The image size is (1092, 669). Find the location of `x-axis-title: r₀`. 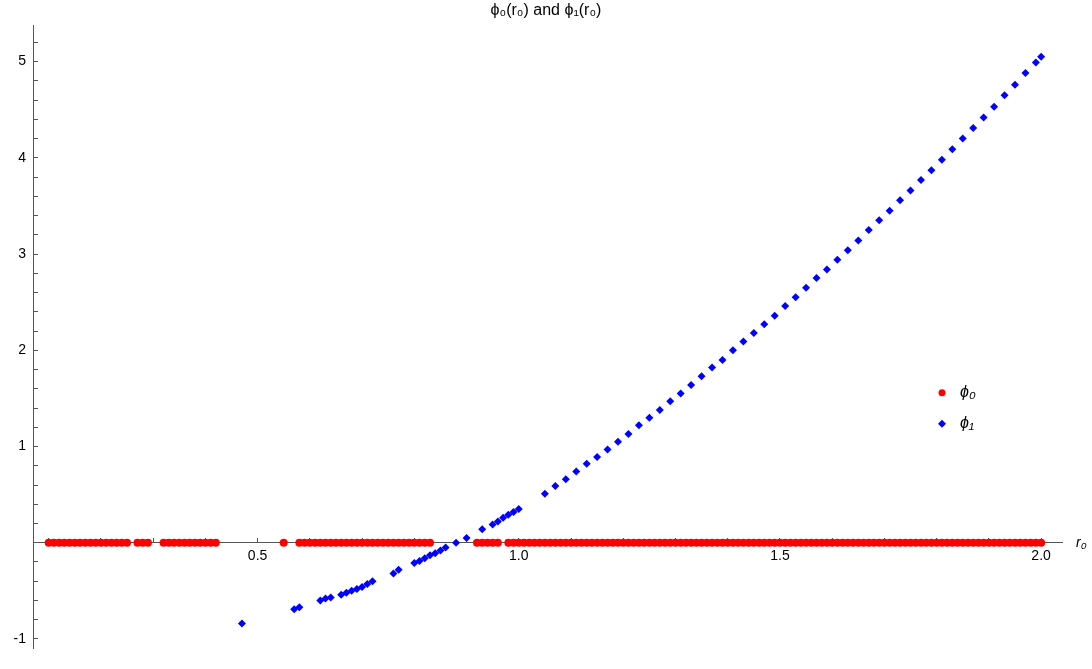

x-axis-title: r₀ is located at coordinates (1081, 541).